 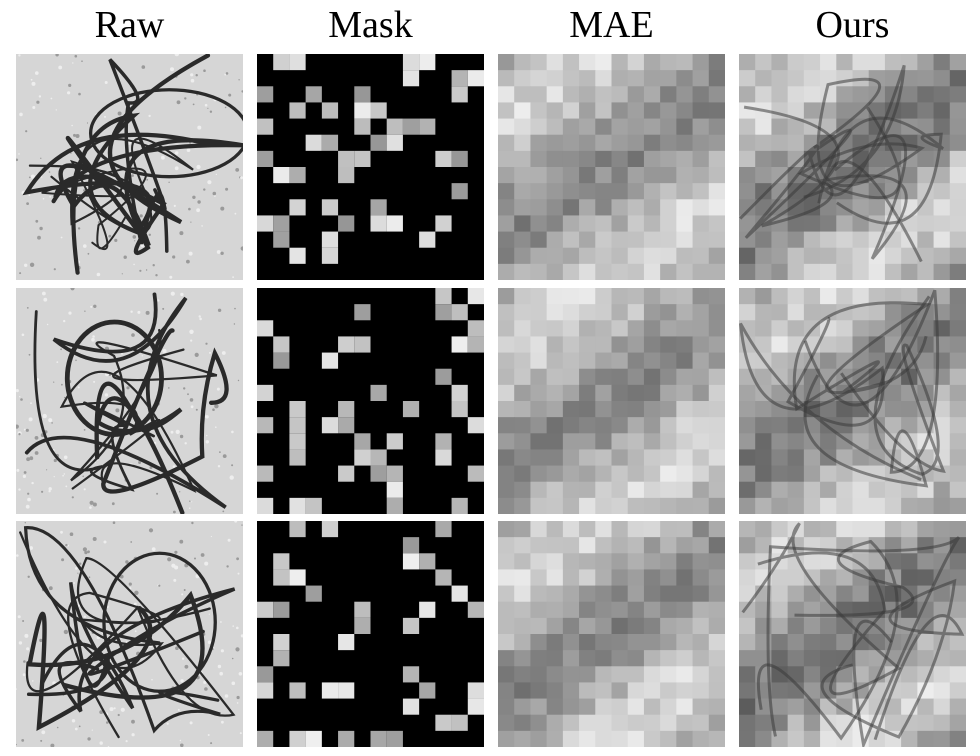 I want to click on panel-mae-sample-2-image, so click(x=611, y=401).